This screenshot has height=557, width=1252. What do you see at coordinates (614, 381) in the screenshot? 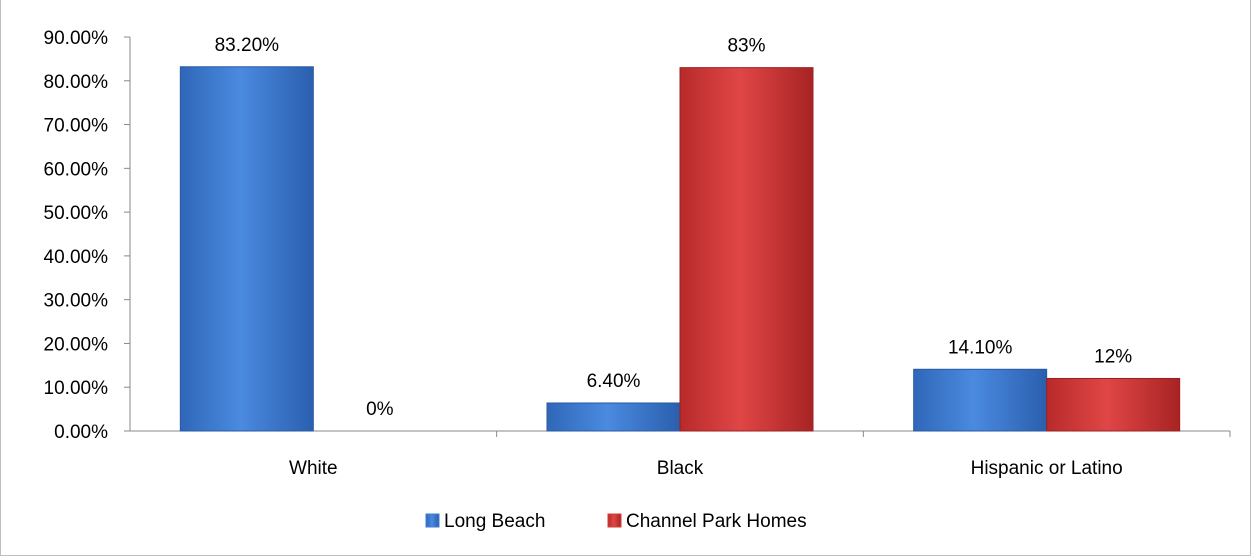
I see `data-label: 6.40%` at bounding box center [614, 381].